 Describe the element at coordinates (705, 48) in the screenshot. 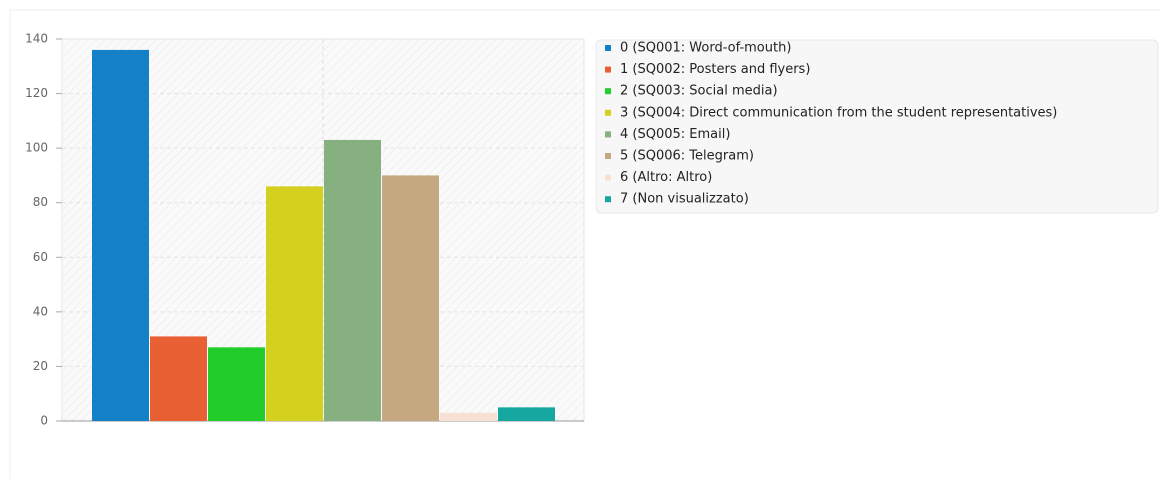

I see `legend-label: 0 (SQ001: Word-of-mouth)` at that location.